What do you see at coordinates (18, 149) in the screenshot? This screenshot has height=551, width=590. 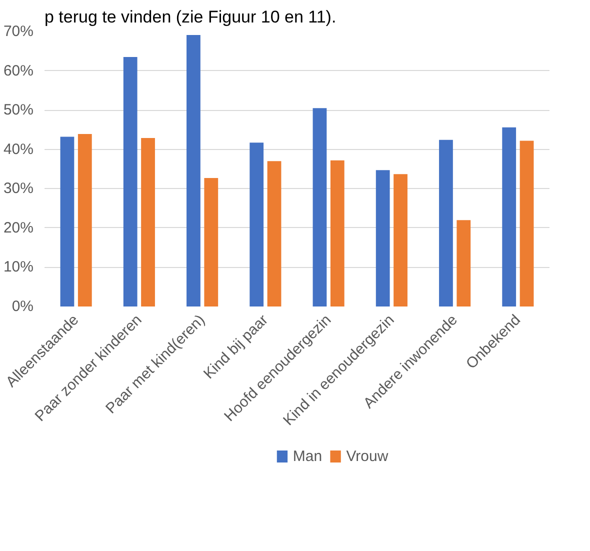 I see `y-tick-label: 40%` at bounding box center [18, 149].